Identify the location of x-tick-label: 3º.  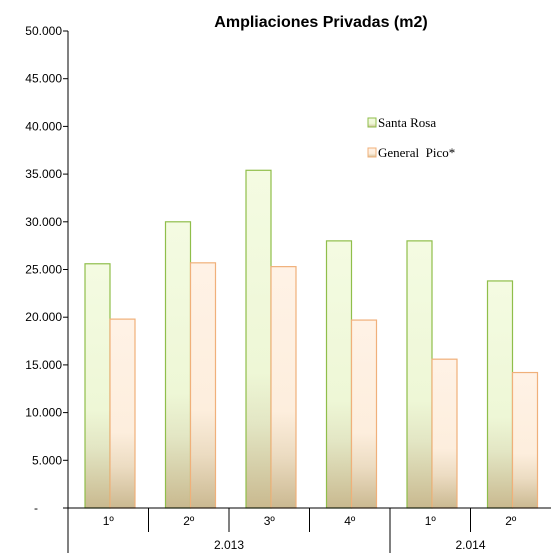
(270, 521).